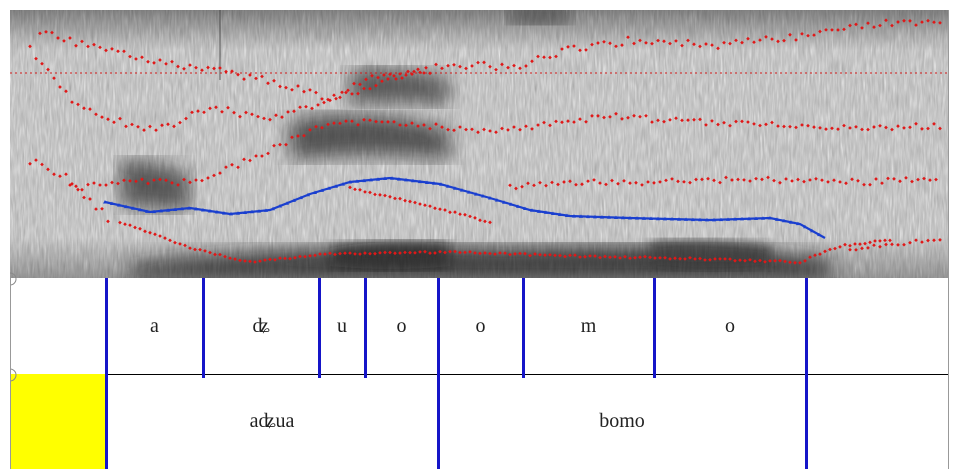 This screenshot has height=469, width=954. Describe the element at coordinates (272, 421) in the screenshot. I see `word-segment-adzua: aʥua` at that location.